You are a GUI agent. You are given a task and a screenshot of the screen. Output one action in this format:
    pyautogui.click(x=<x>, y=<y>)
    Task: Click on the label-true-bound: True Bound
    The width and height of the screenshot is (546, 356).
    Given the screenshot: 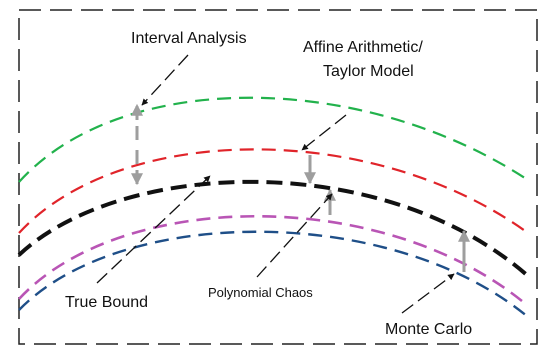 What is the action you would take?
    pyautogui.click(x=106, y=302)
    